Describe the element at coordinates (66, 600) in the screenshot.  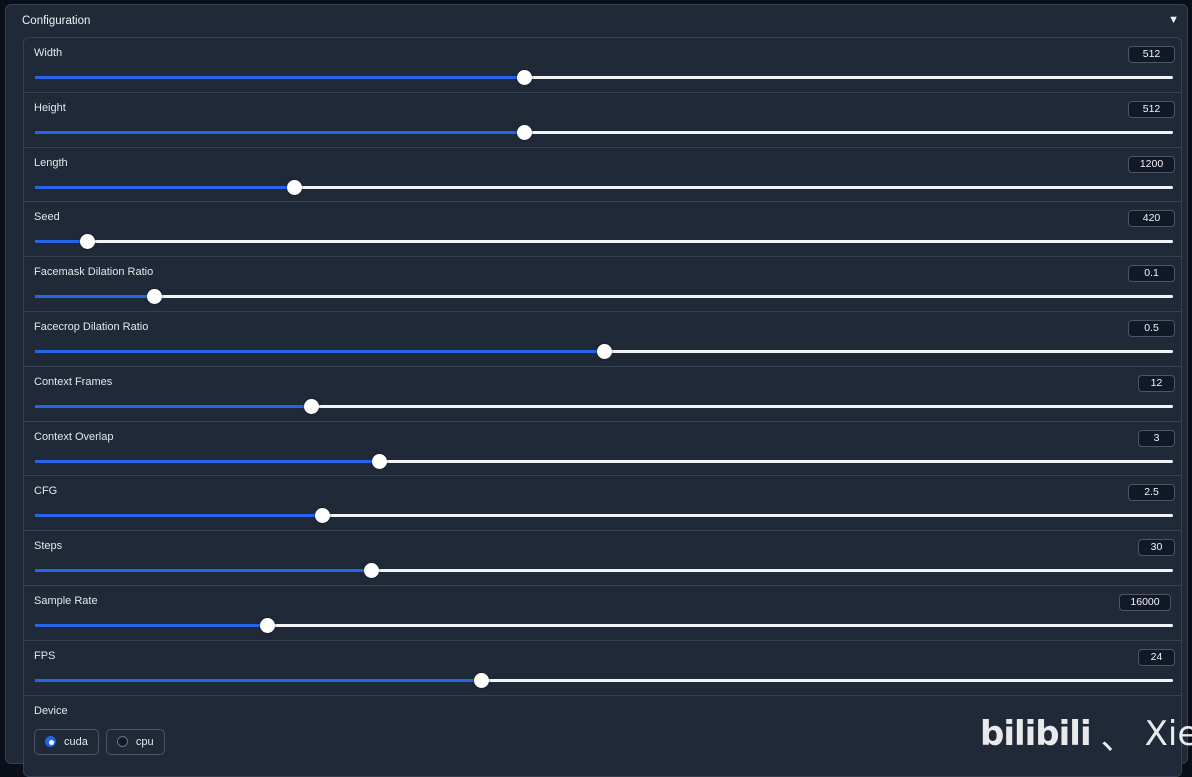
I see `slider-label: Sample Rate` at that location.